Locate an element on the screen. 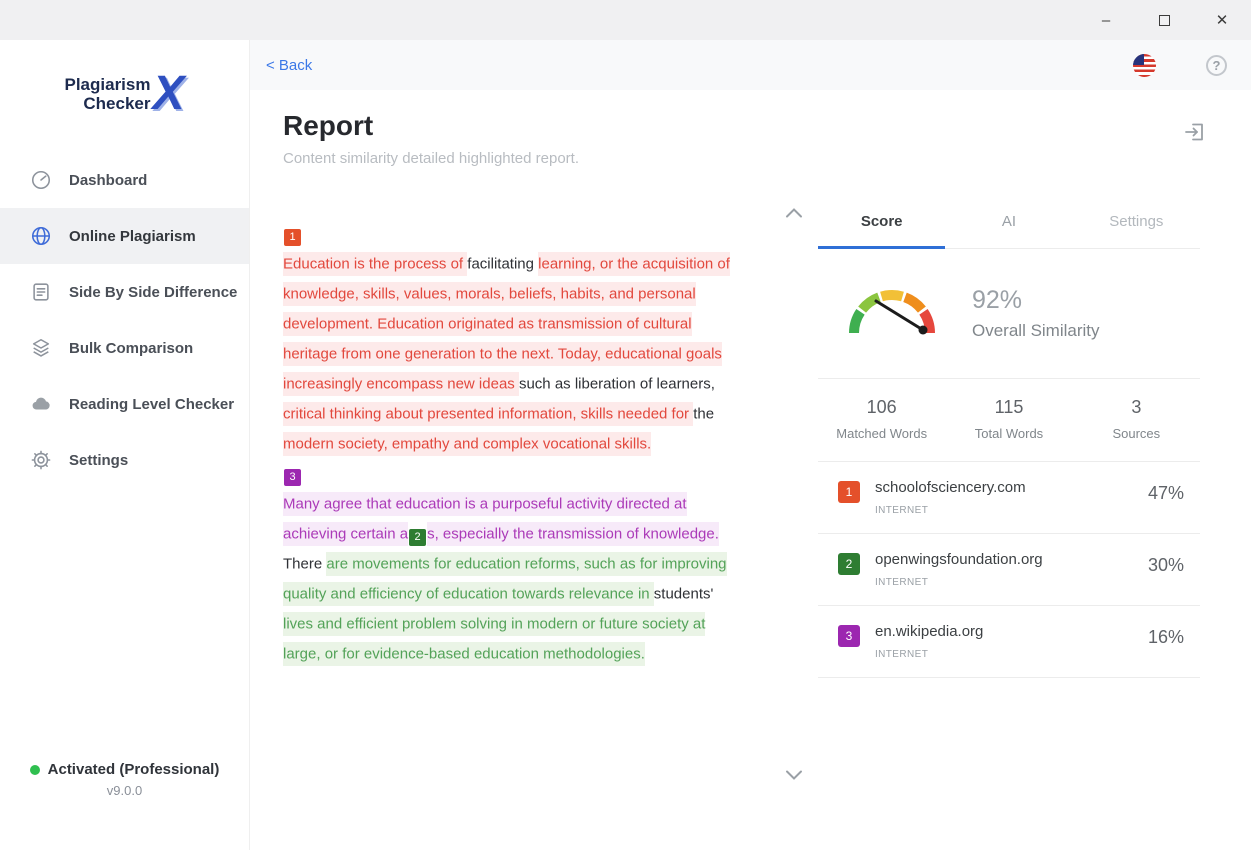 This screenshot has height=850, width=1251. sidebar-item-online-plagiarism: Online Plagiarism is located at coordinates (124, 236).